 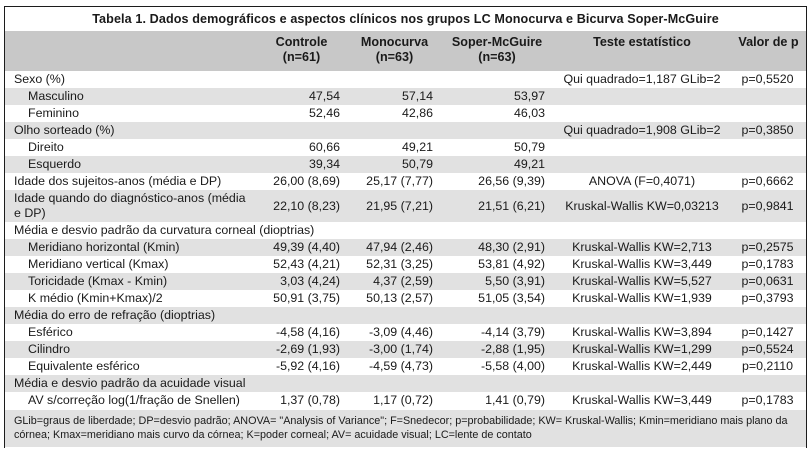 What do you see at coordinates (512, 349) in the screenshot?
I see `value-cell-soper-mcguire: -2,88 (1,95)` at bounding box center [512, 349].